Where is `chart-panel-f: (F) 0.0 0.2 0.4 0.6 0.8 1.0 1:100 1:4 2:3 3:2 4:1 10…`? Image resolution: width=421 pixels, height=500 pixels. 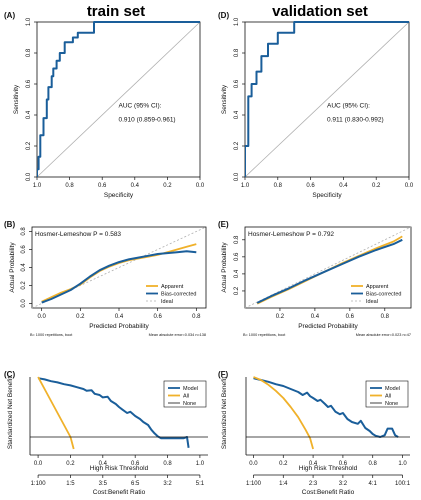
chart-panel-f: (F) 0.0 0.2 0.4 0.6 0.8 1.0 1:100 1:4 2:3 3:2 4:1 10… is located at coordinates (314, 433).